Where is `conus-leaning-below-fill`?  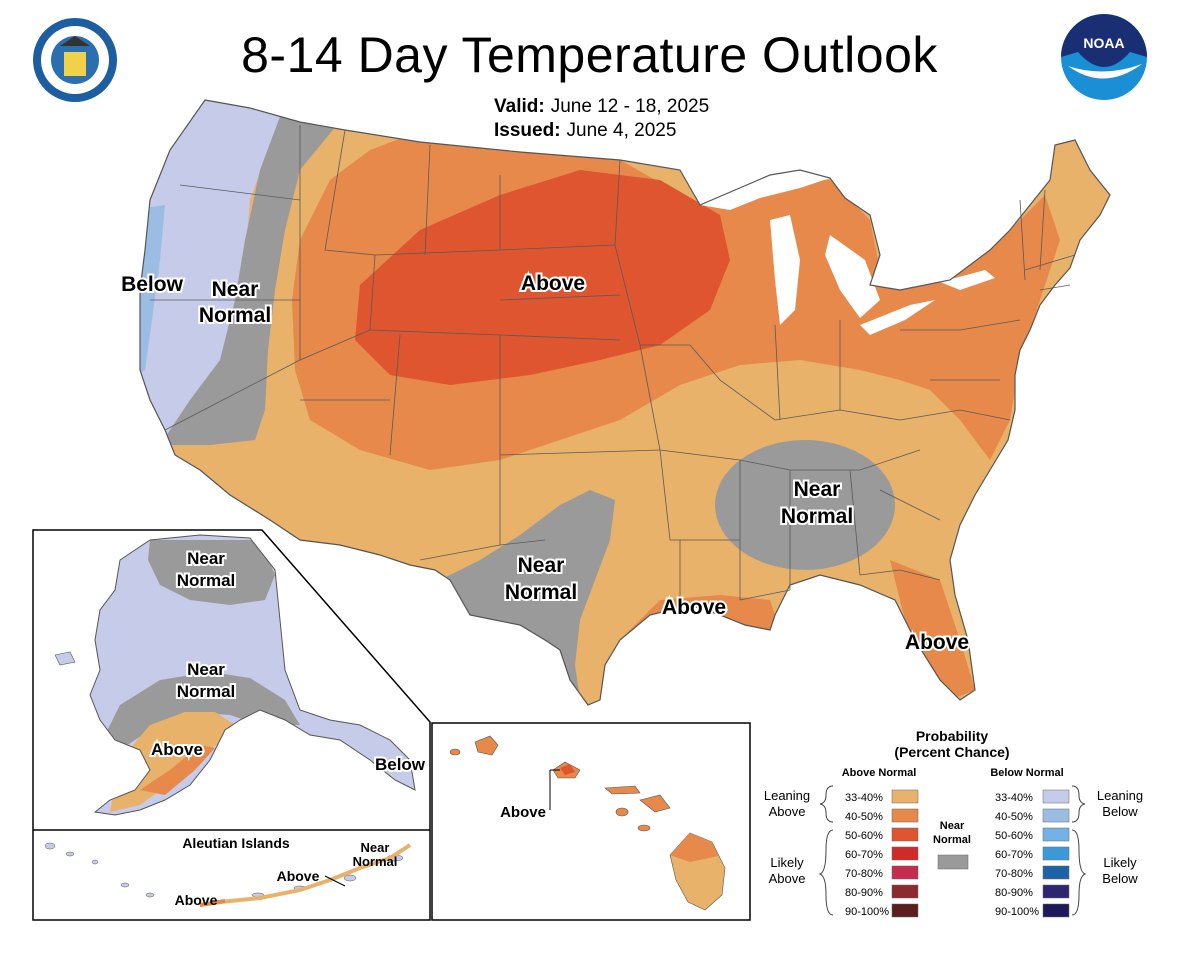 conus-leaning-below-fill is located at coordinates (215, 275).